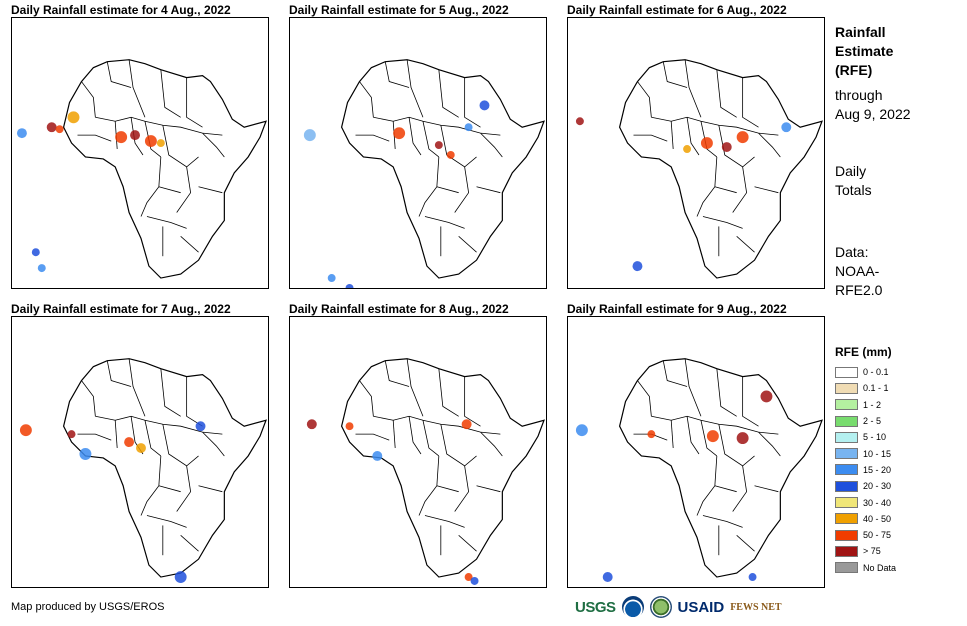 The image size is (967, 626). I want to click on logo-strip: USGS USAID FEWS NET, so click(678, 607).